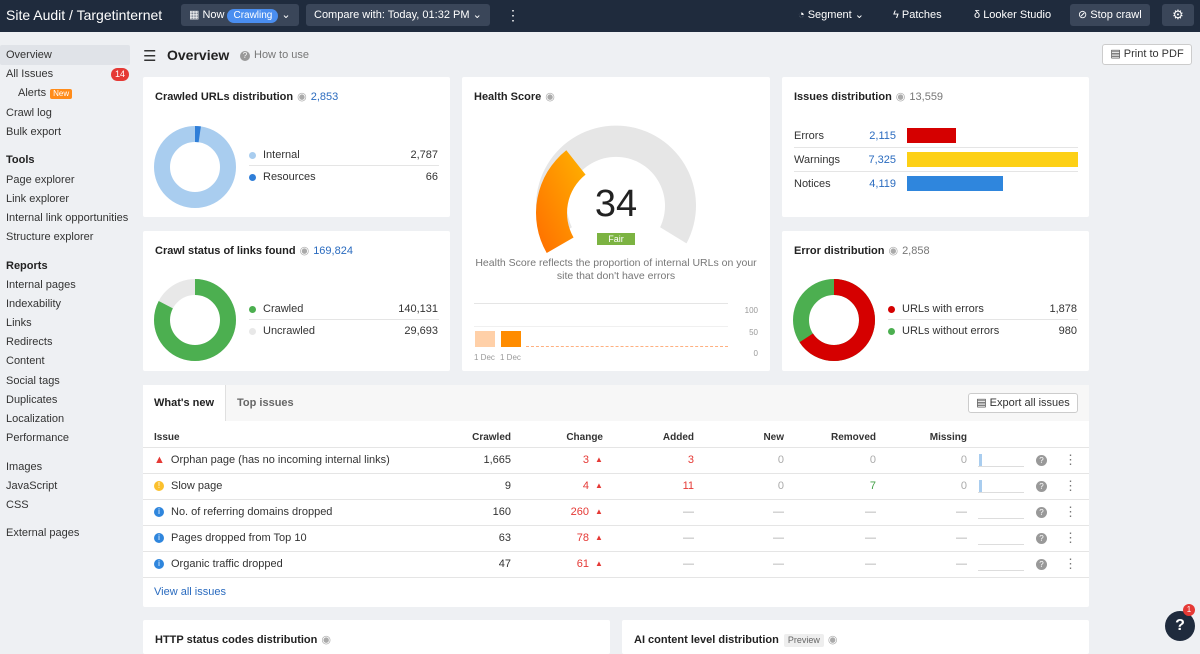  I want to click on hamburger-icon: ☰, so click(150, 56).